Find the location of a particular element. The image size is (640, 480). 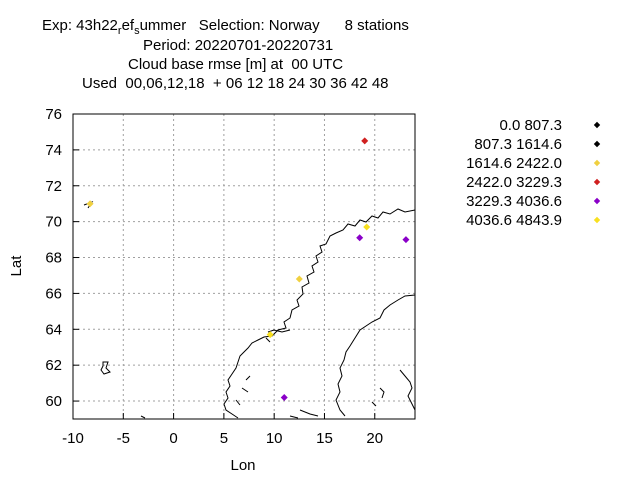

chart-title-variable: Cloud base rmse [m] at 00 UTC is located at coordinates (236, 64).